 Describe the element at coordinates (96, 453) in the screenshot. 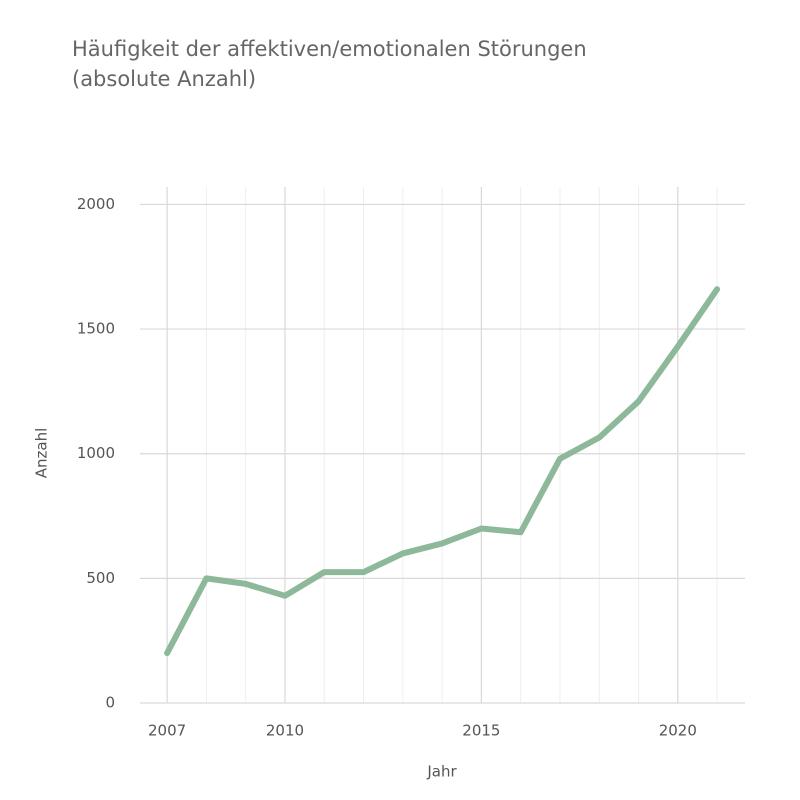

I see `y-tick-label: 1000` at that location.